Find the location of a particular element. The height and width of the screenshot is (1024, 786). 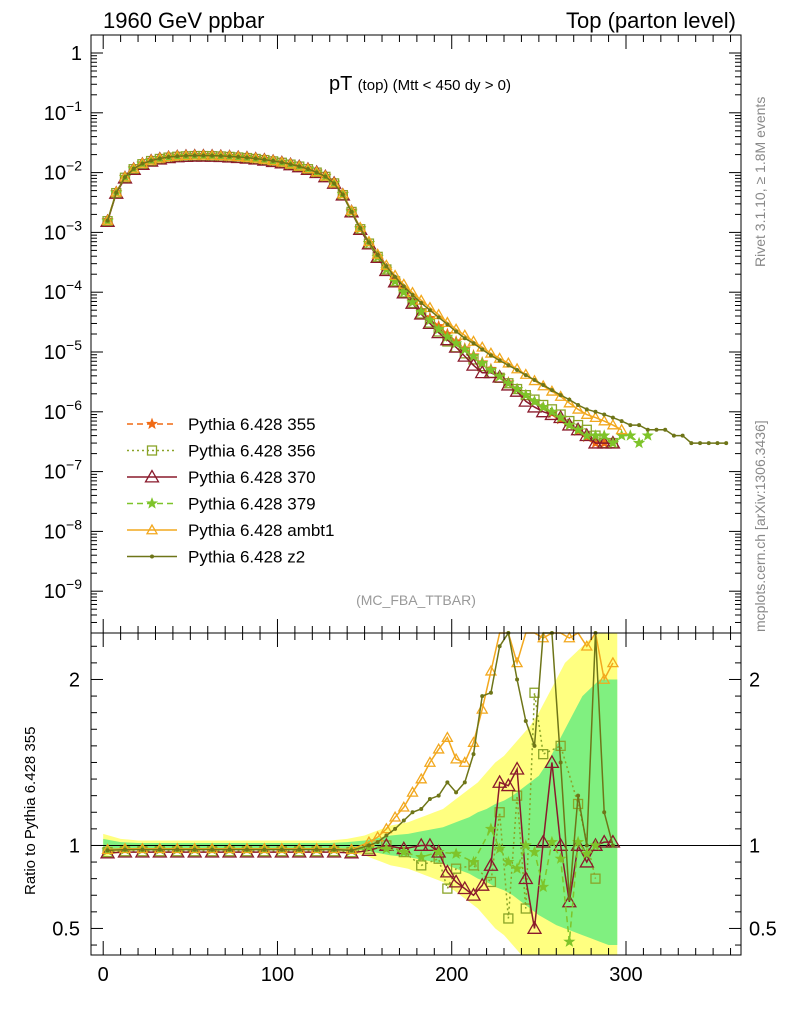

chart-title-main: pT is located at coordinates (343, 84).